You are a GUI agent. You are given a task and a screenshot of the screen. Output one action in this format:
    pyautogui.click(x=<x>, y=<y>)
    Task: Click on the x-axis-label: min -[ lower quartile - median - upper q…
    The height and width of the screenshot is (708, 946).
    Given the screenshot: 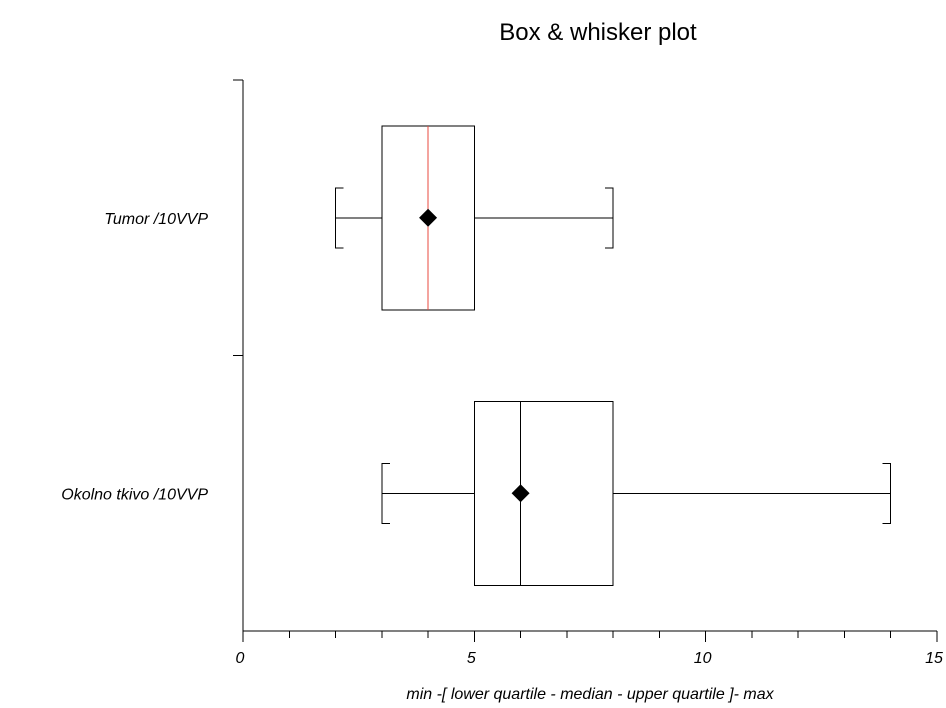 What is the action you would take?
    pyautogui.click(x=590, y=694)
    